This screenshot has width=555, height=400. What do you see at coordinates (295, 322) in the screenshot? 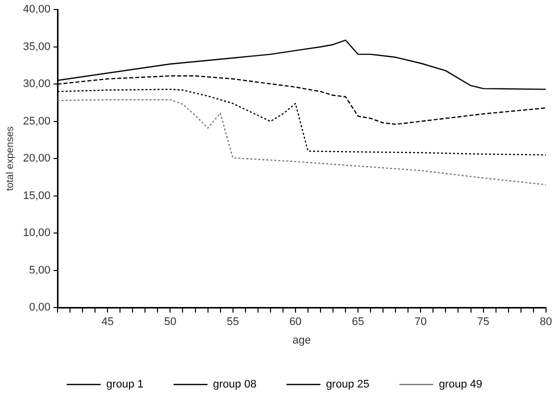
I see `x-tick-label: 60` at bounding box center [295, 322].